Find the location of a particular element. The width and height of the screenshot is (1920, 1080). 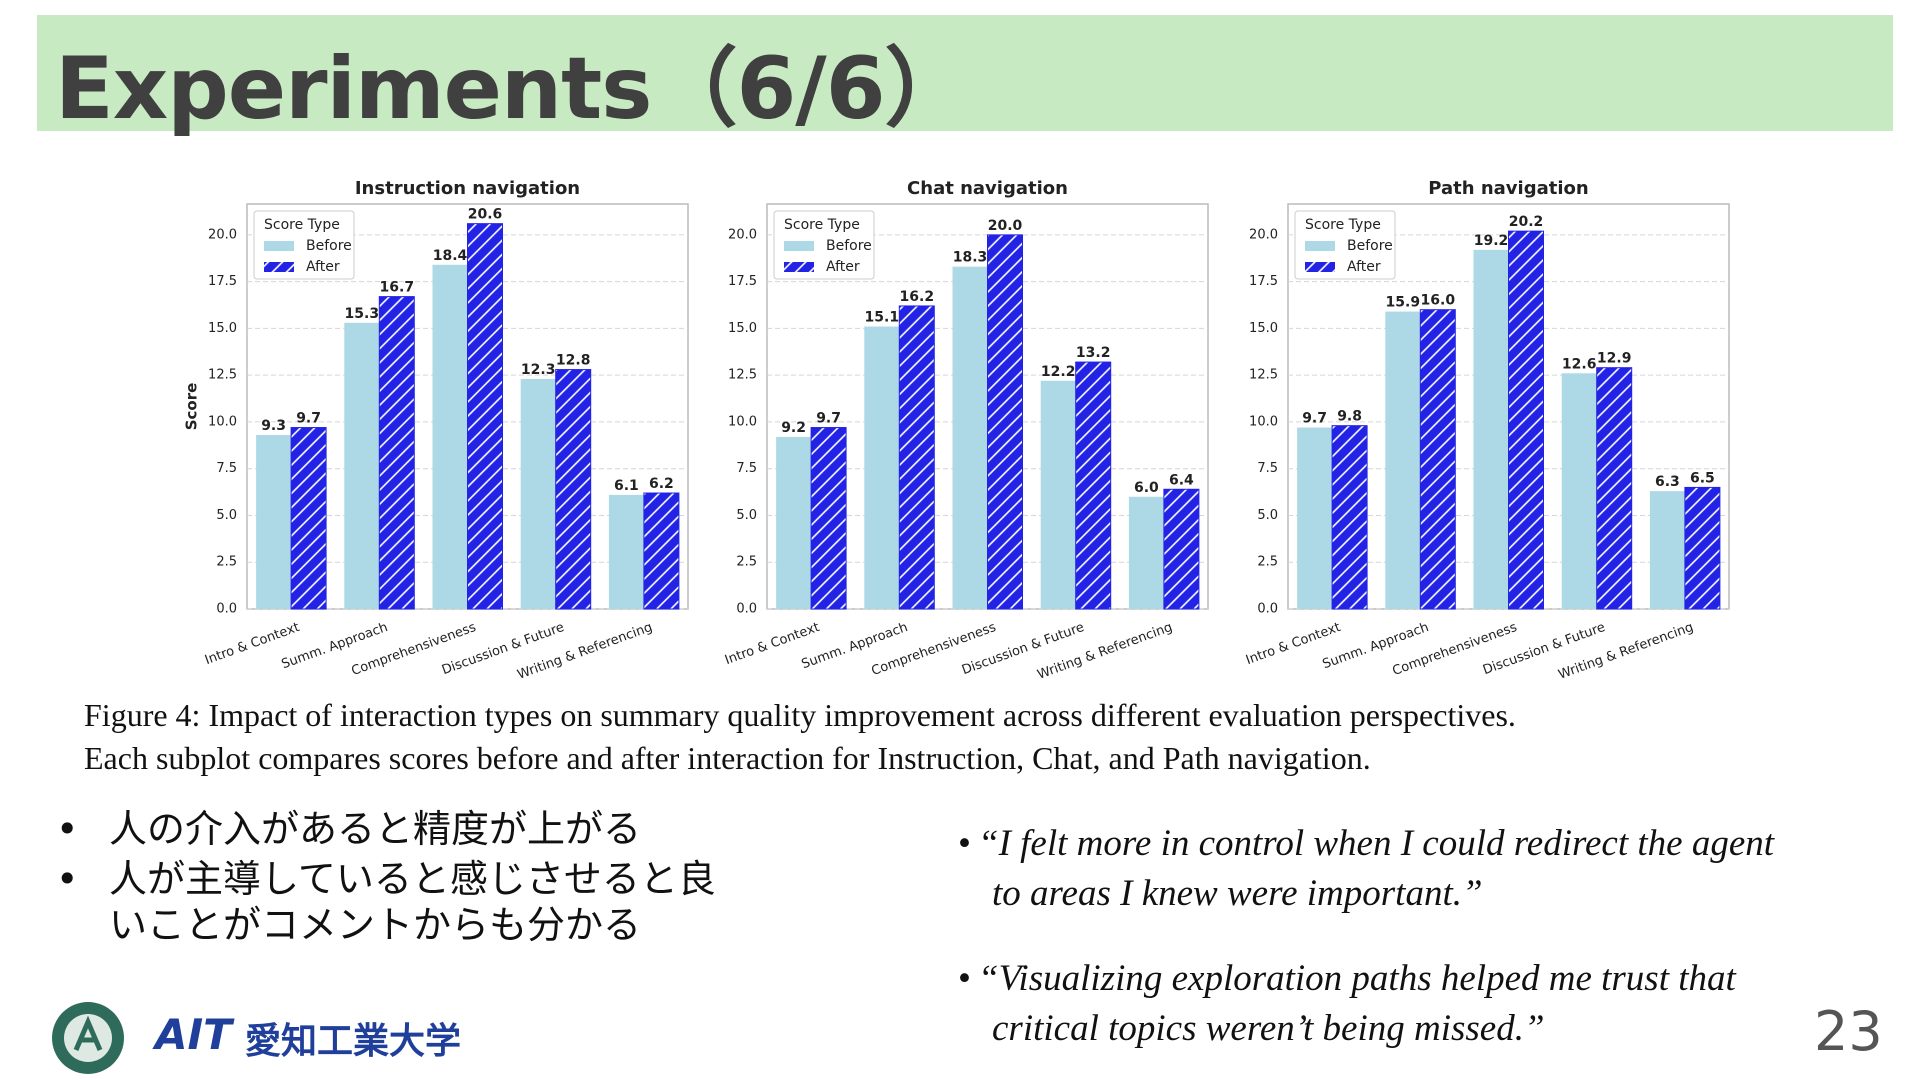

value-label: 9.8 is located at coordinates (1349, 417).